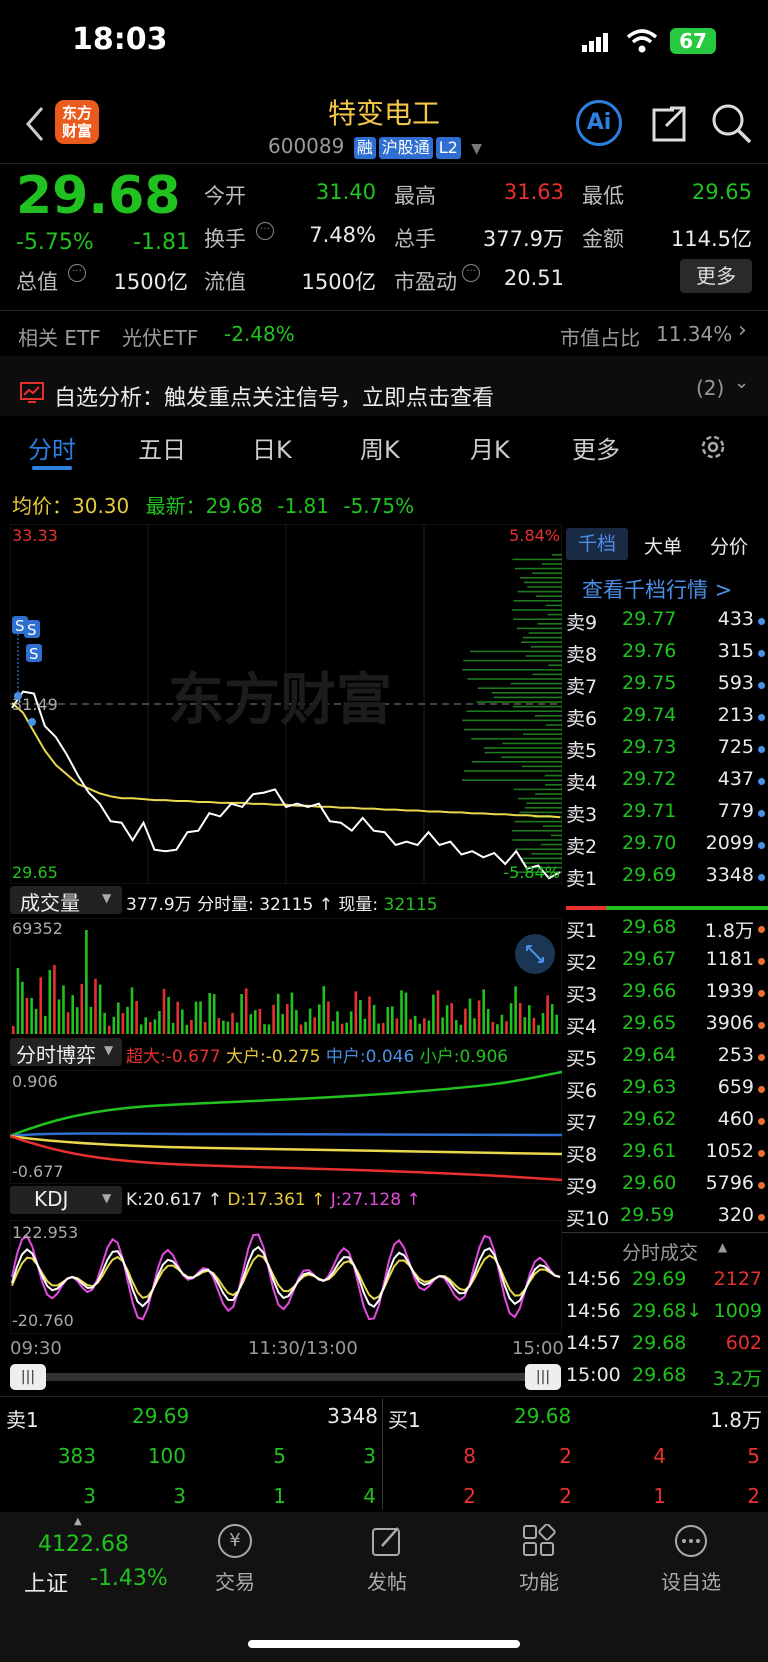 The image size is (768, 1662). Describe the element at coordinates (667, 931) in the screenshot. I see `bid-row: 买1 29.68 1.8万` at that location.